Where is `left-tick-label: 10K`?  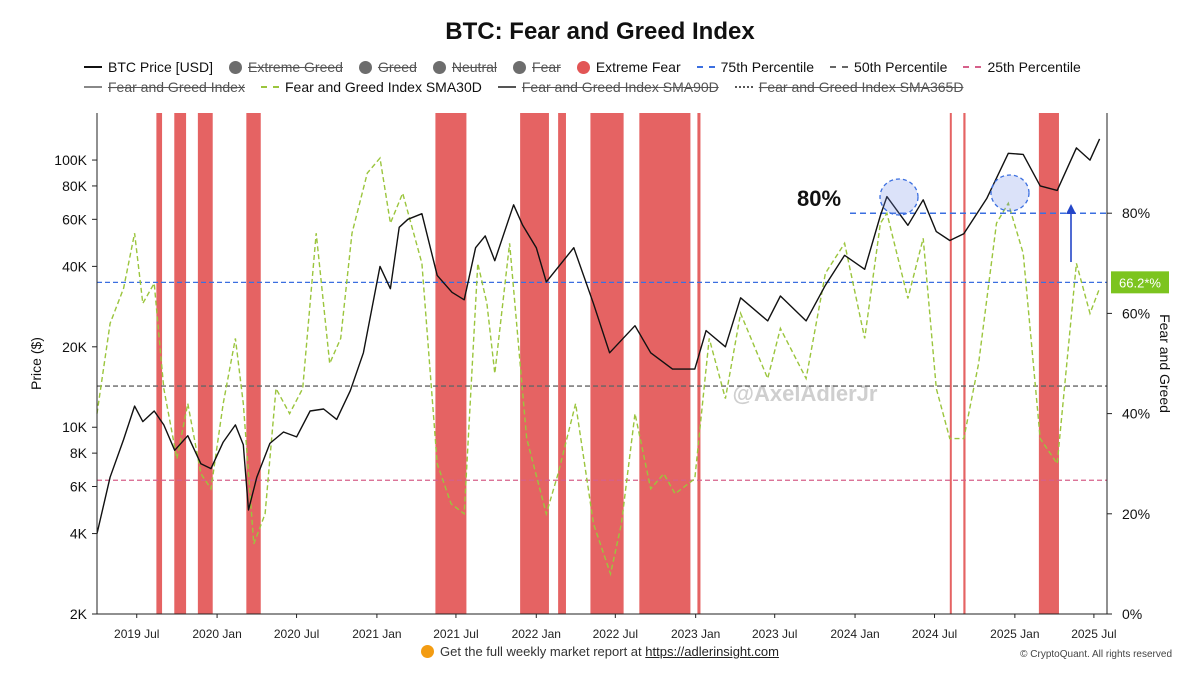 left-tick-label: 10K is located at coordinates (75, 427).